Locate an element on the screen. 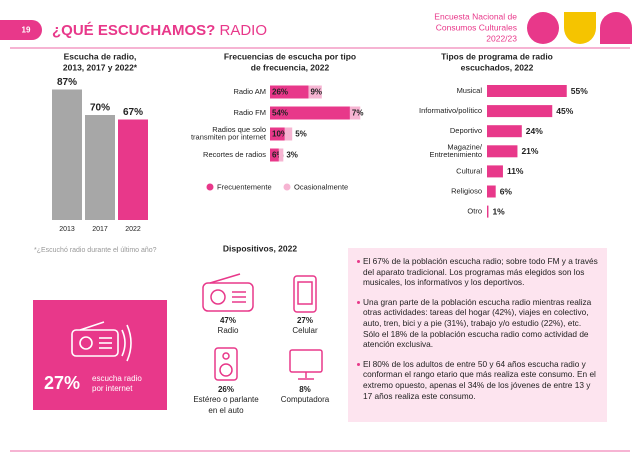 This screenshot has width=639, height=456. category-label: Musical is located at coordinates (470, 90).